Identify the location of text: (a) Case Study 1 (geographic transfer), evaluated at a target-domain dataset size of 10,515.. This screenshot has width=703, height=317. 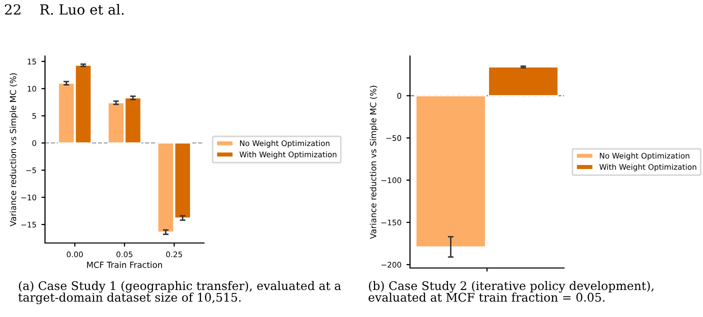
(179, 292).